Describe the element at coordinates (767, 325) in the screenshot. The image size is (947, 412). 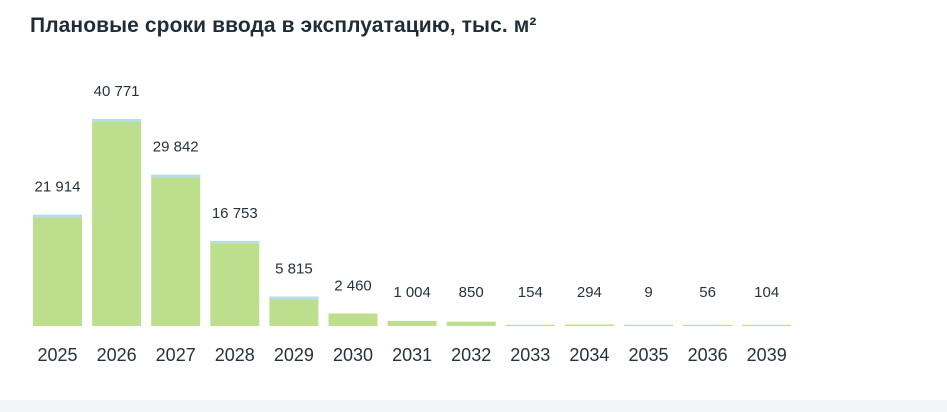
I see `bar-2039` at that location.